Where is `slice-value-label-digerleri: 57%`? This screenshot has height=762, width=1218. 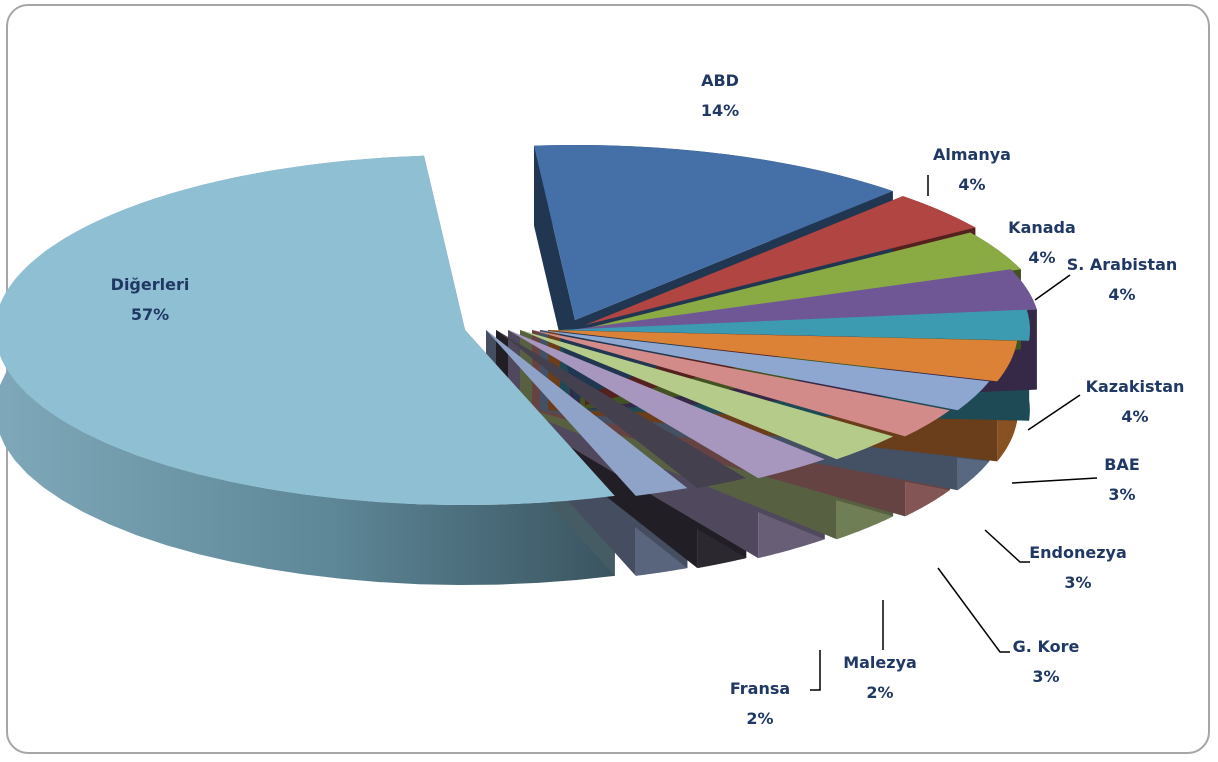 slice-value-label-digerleri: 57% is located at coordinates (150, 314).